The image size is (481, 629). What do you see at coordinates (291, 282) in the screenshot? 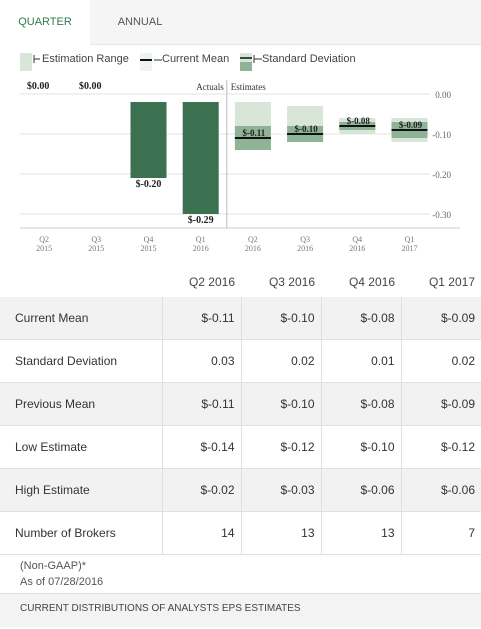
I see `table-header-q3-2016: Q3 2016` at bounding box center [291, 282].